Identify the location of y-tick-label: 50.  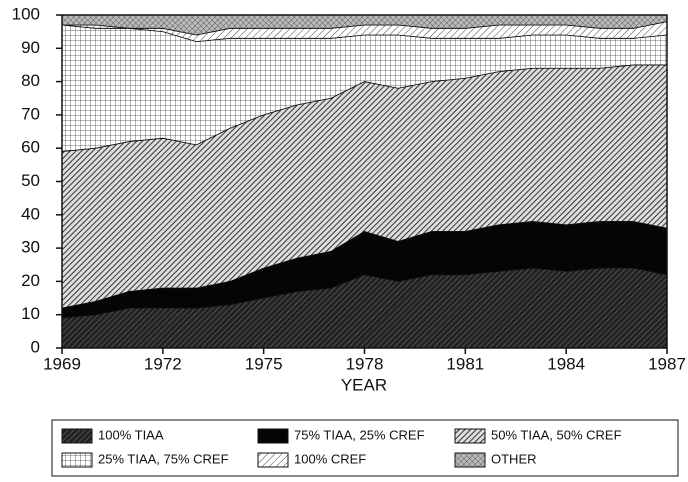
(30, 180).